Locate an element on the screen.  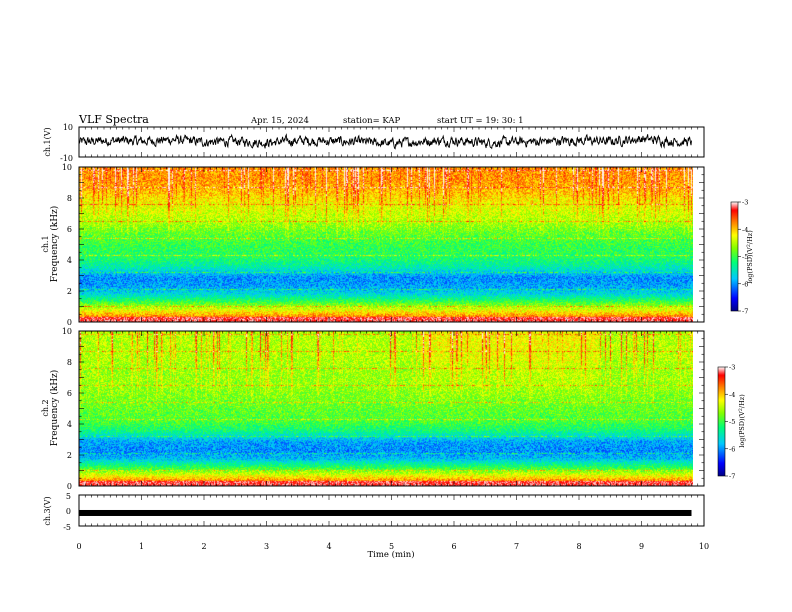
ch3-ytick-top: 5 is located at coordinates (68, 496).